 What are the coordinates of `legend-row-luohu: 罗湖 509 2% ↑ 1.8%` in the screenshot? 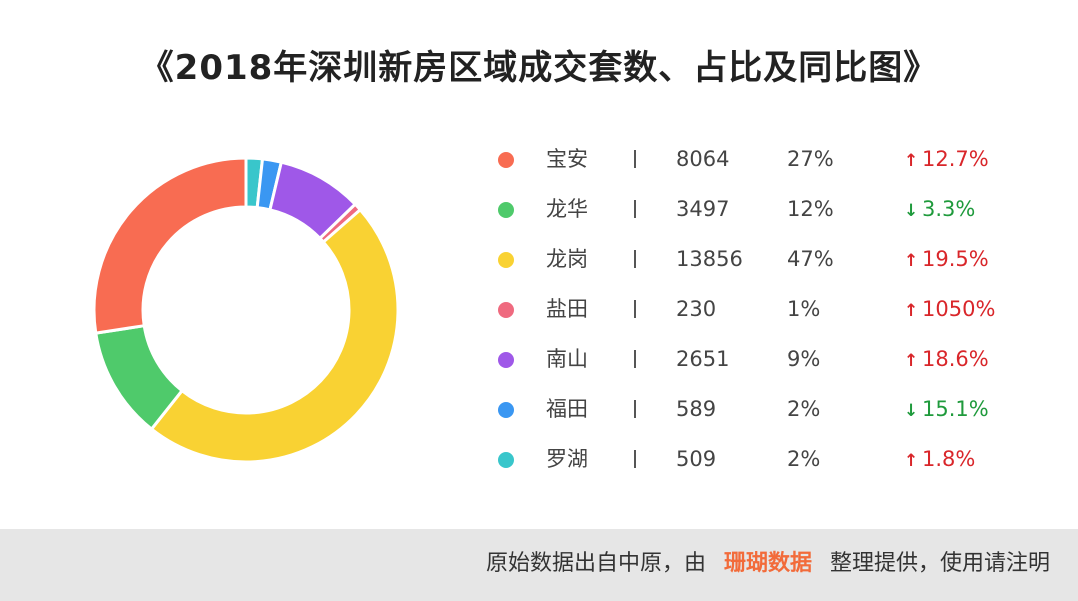 It's located at (772, 459).